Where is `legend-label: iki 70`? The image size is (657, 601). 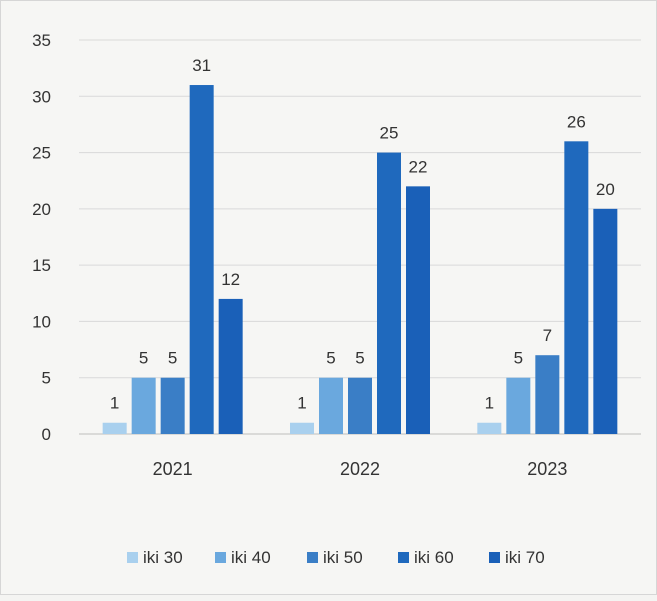 legend-label: iki 70 is located at coordinates (525, 557).